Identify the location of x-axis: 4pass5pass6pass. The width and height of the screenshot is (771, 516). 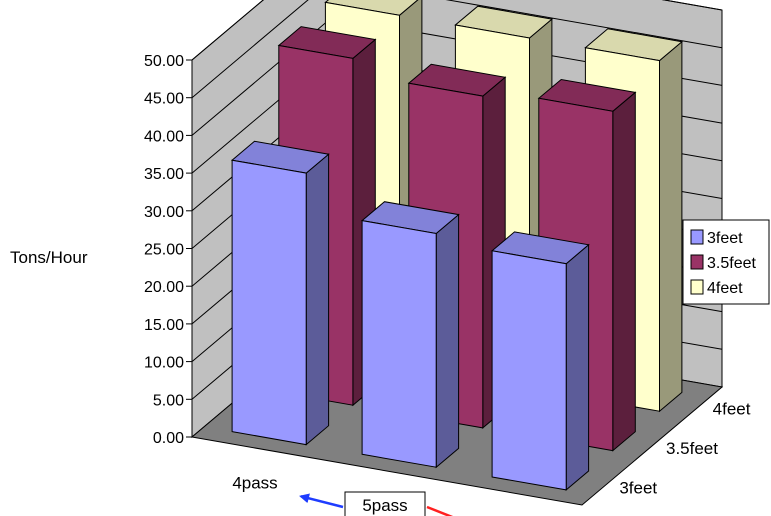
(343, 494).